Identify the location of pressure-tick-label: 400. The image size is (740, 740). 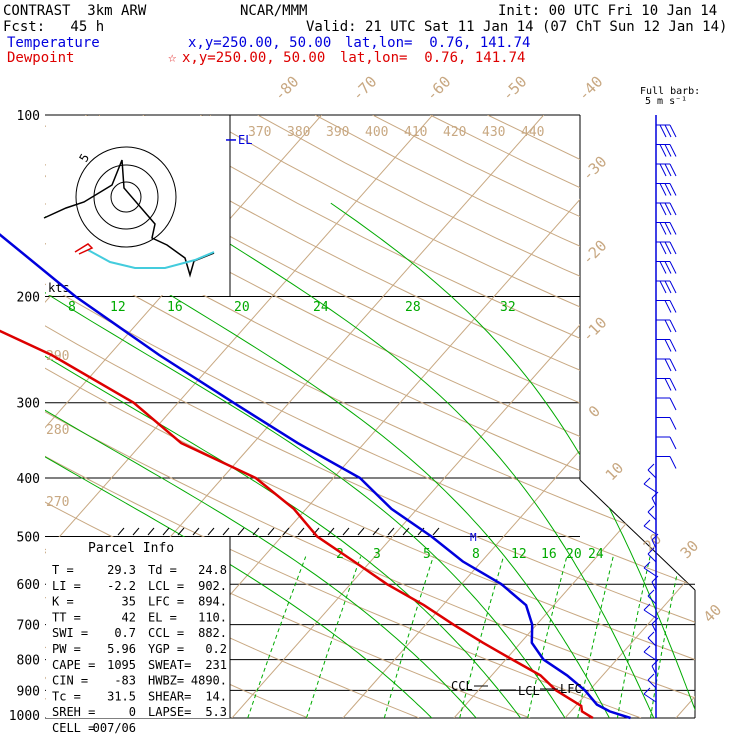
(28, 479).